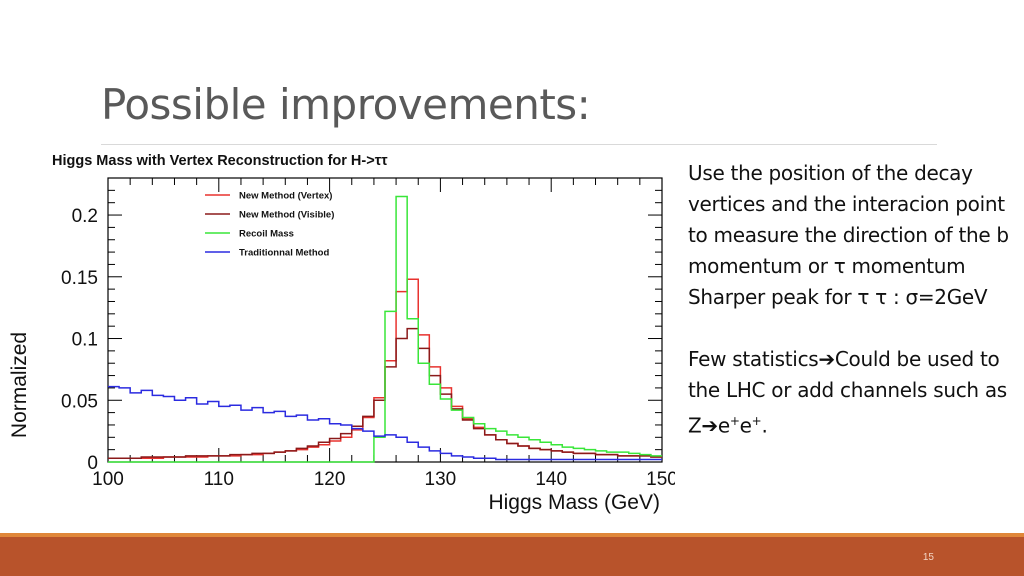 Image resolution: width=1024 pixels, height=576 pixels. What do you see at coordinates (330, 479) in the screenshot?
I see `x-tick-label: 120` at bounding box center [330, 479].